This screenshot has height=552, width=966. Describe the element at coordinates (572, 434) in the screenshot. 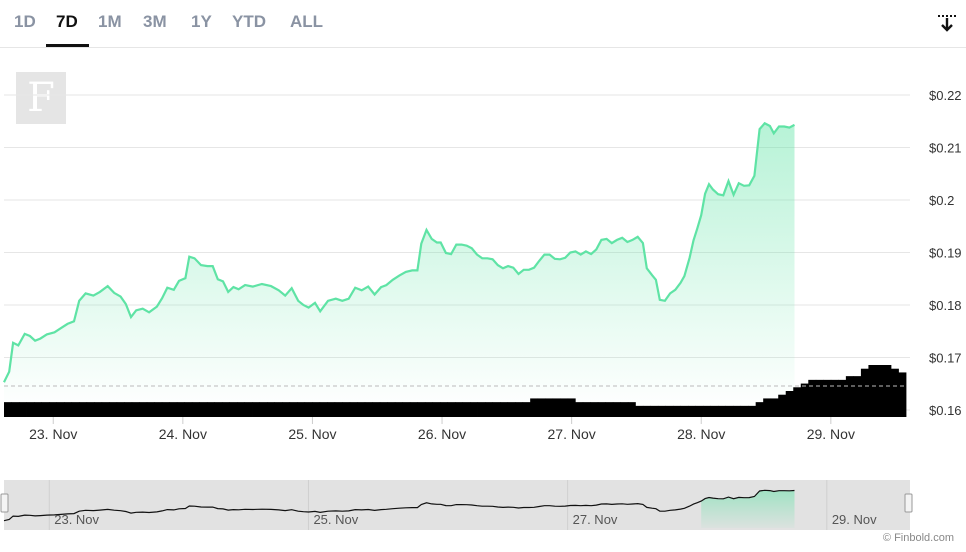

I see `x-tick-label: 27. Nov` at that location.